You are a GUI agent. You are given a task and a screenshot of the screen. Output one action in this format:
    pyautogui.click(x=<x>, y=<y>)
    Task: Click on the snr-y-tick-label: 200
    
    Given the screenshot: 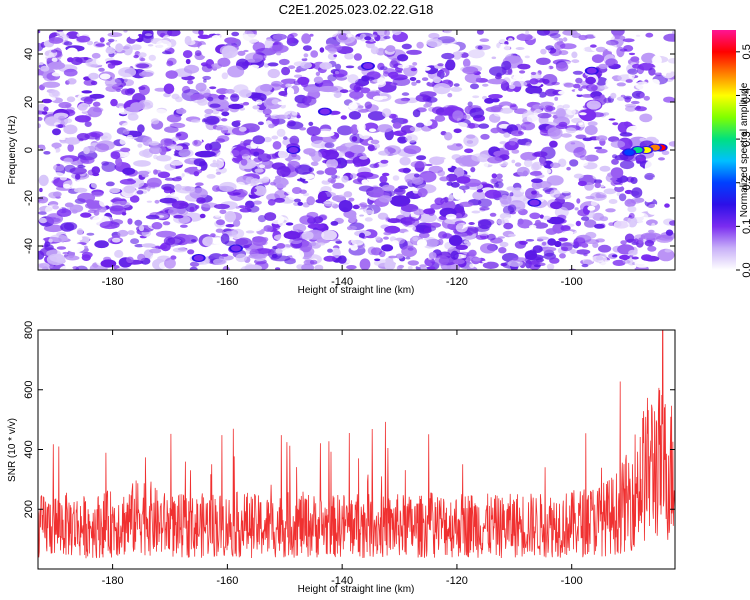 What is the action you would take?
    pyautogui.click(x=29, y=509)
    